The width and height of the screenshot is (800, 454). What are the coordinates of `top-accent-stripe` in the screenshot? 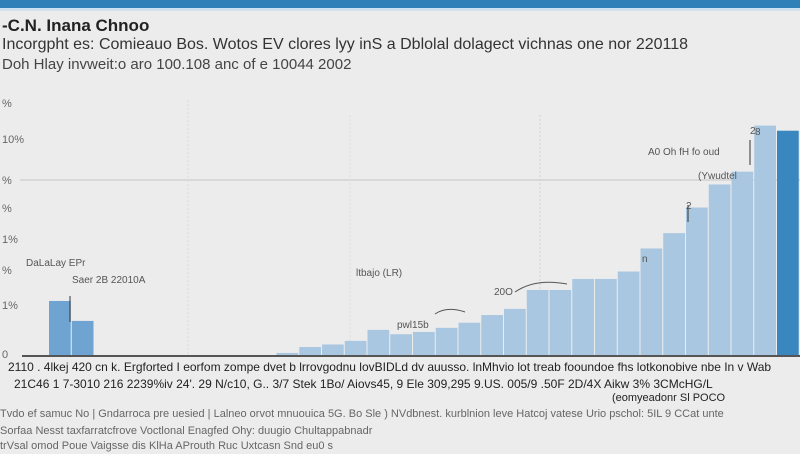 It's located at (400, 9).